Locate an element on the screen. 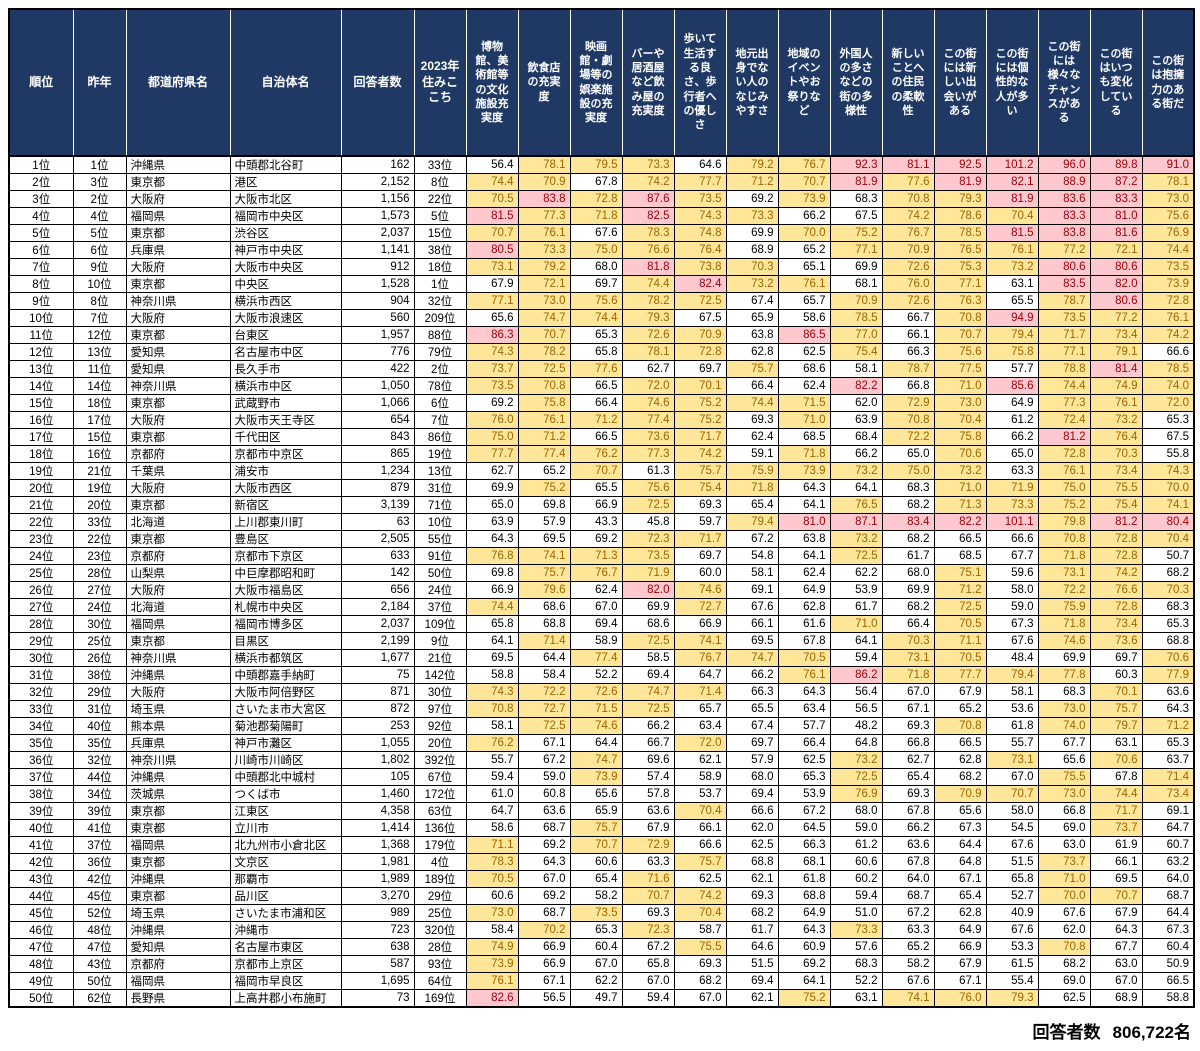 The height and width of the screenshot is (1051, 1200). score-cell: 77.4 is located at coordinates (544, 454).